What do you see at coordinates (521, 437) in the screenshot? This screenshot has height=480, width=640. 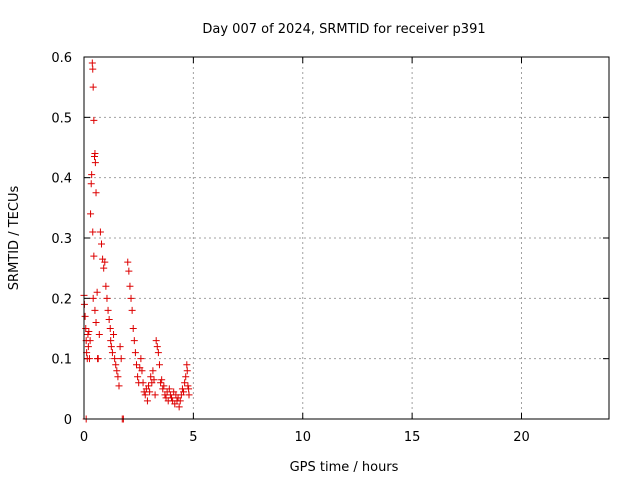 I see `x-tick-label: 20` at bounding box center [521, 437].